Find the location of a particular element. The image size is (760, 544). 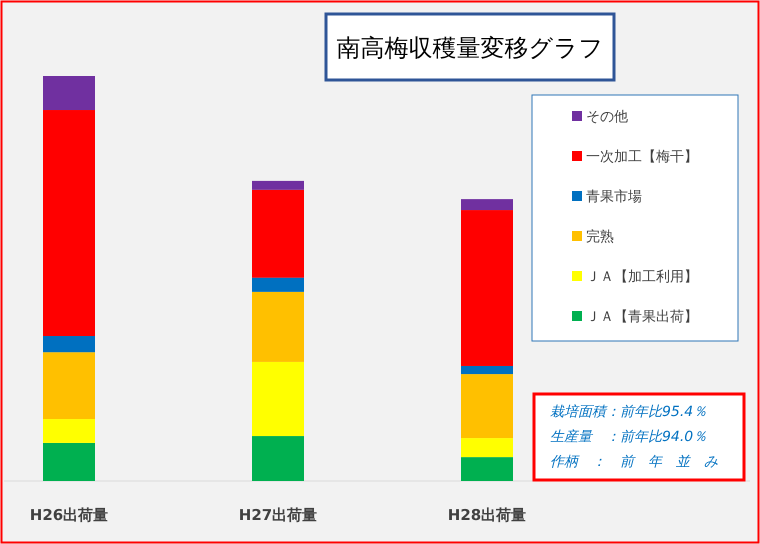

legend-label: ＪＡ【青果出荷】 is located at coordinates (642, 317).